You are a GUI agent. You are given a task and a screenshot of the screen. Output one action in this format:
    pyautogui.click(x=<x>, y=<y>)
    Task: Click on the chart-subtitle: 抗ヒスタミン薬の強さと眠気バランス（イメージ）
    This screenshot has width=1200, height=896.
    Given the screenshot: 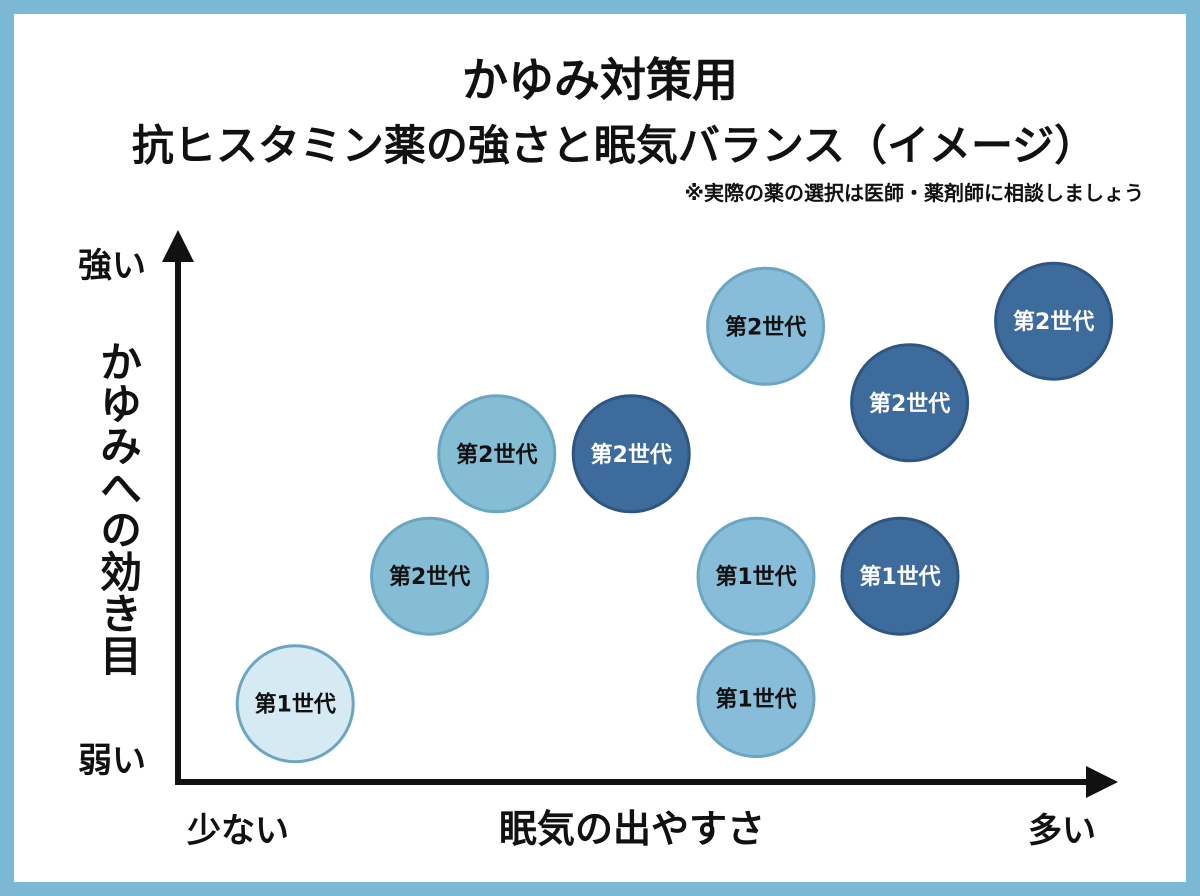 What is the action you would take?
    pyautogui.click(x=614, y=145)
    